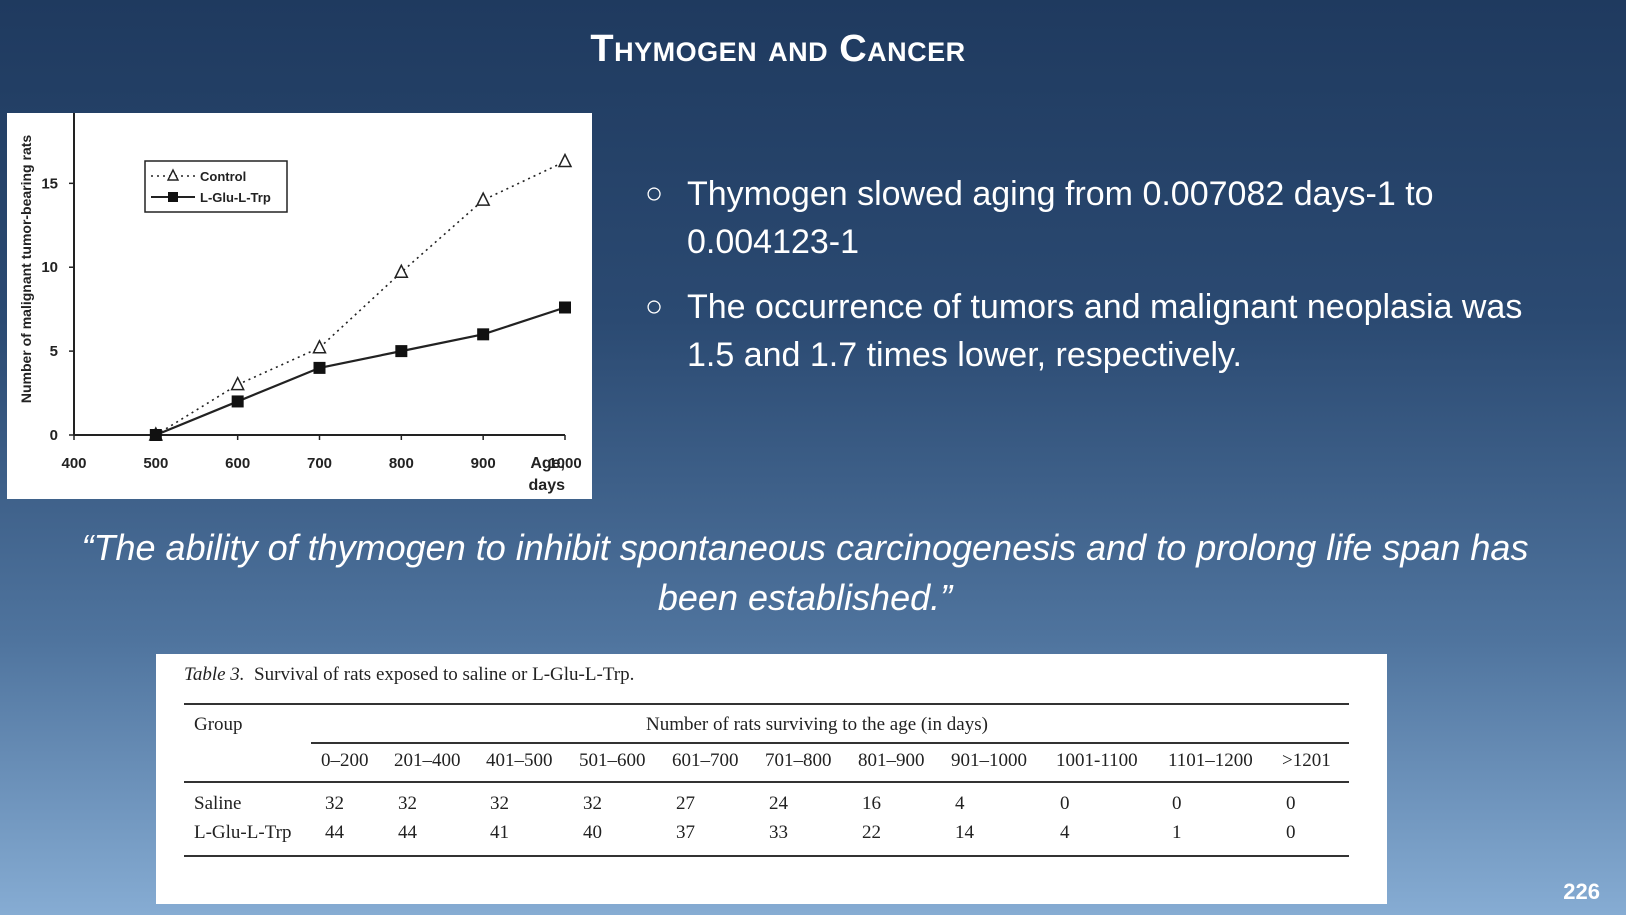 The width and height of the screenshot is (1626, 915). Describe the element at coordinates (891, 760) in the screenshot. I see `column-header: 801–900` at that location.